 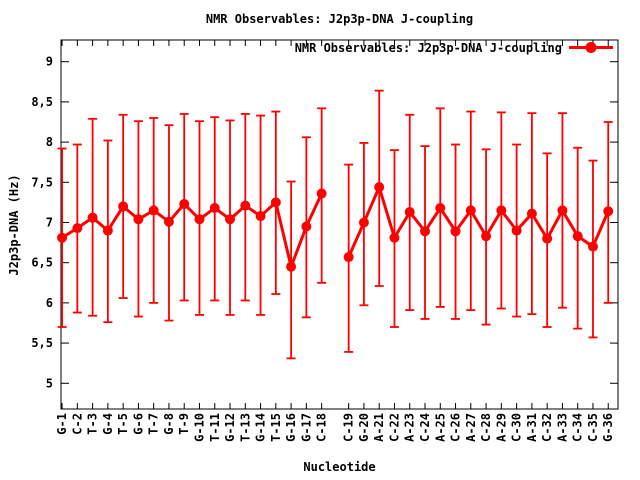 I want to click on x-tick-label: G-20, so click(x=364, y=427).